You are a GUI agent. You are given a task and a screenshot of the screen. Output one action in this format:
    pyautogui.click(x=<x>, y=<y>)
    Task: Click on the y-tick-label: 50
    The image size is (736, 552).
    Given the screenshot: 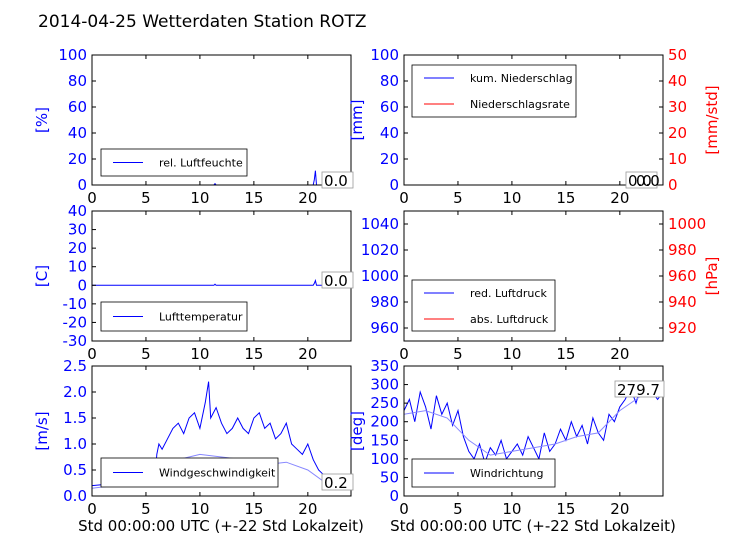 What is the action you would take?
    pyautogui.click(x=389, y=477)
    